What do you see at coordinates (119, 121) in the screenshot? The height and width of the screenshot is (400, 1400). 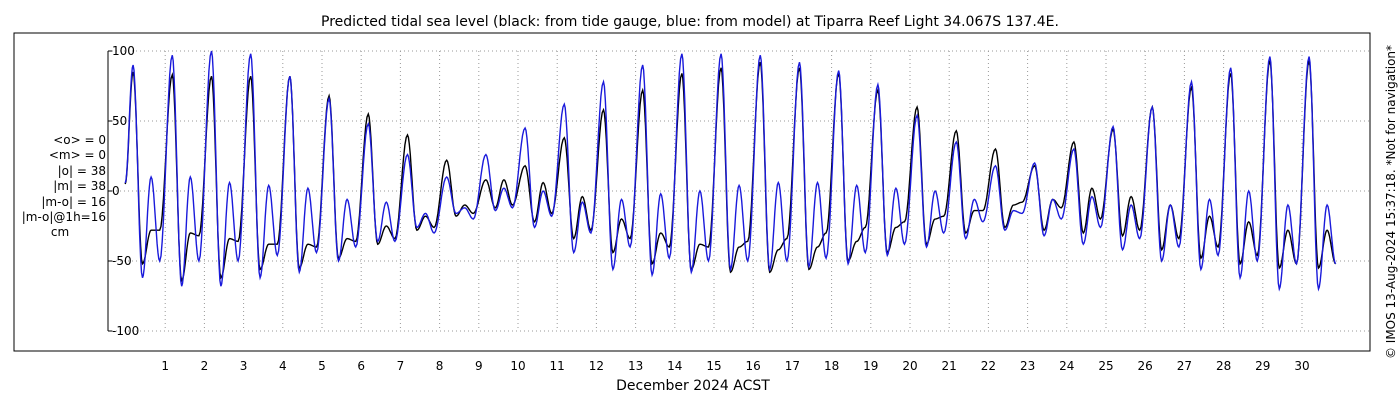 I see `y-tick-label: 50` at bounding box center [119, 121].